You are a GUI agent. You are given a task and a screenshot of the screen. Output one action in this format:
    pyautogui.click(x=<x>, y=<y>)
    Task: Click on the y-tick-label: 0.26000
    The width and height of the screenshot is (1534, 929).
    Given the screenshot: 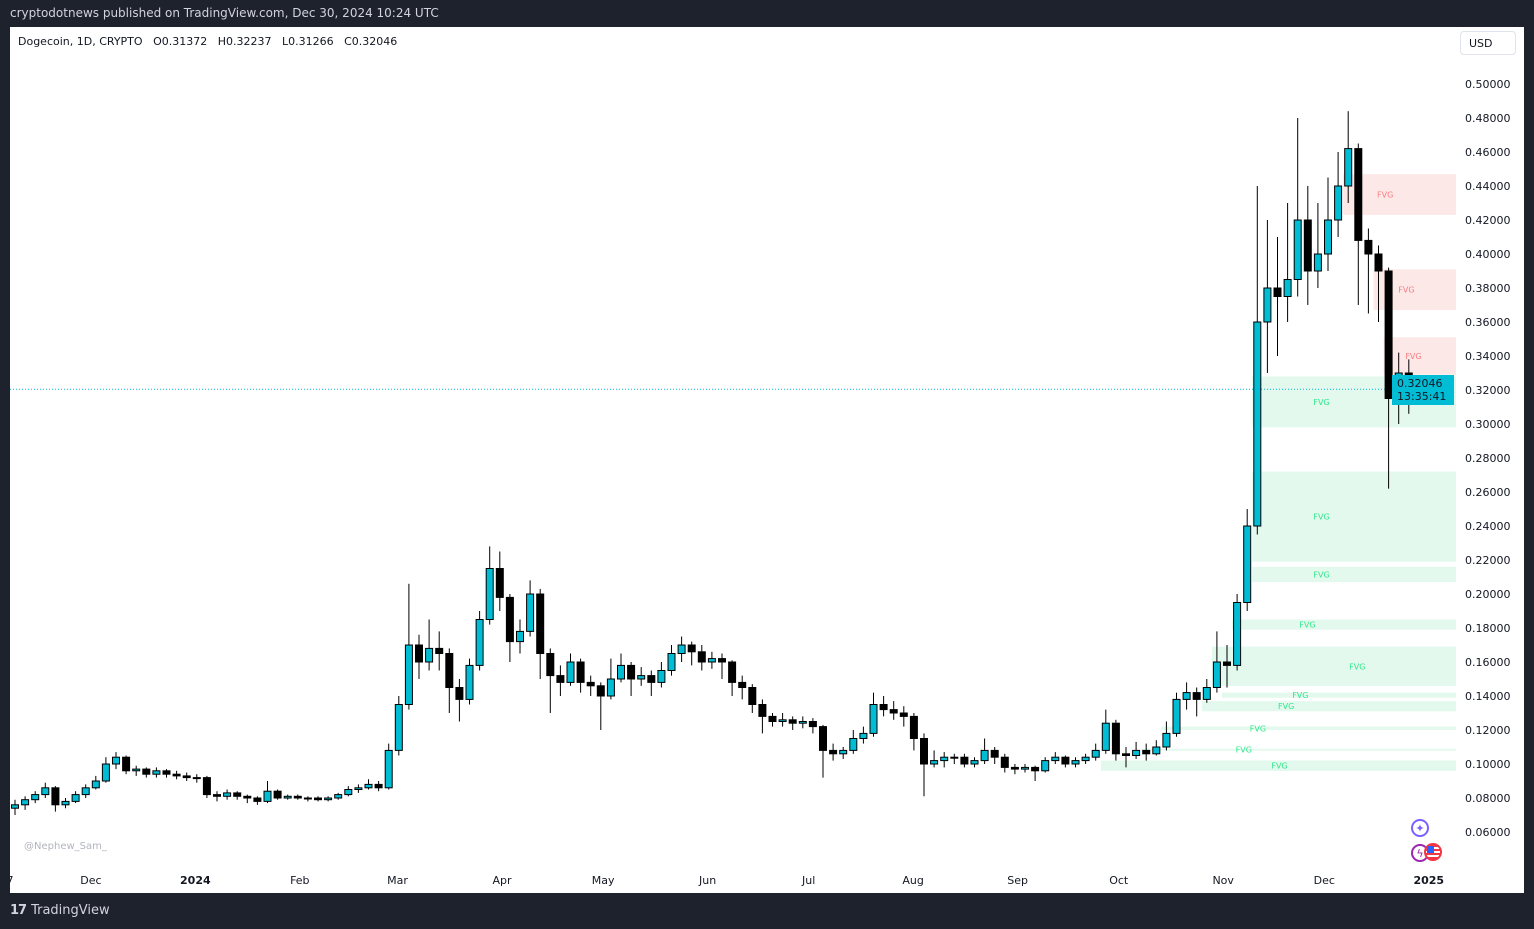 What is the action you would take?
    pyautogui.click(x=1488, y=492)
    